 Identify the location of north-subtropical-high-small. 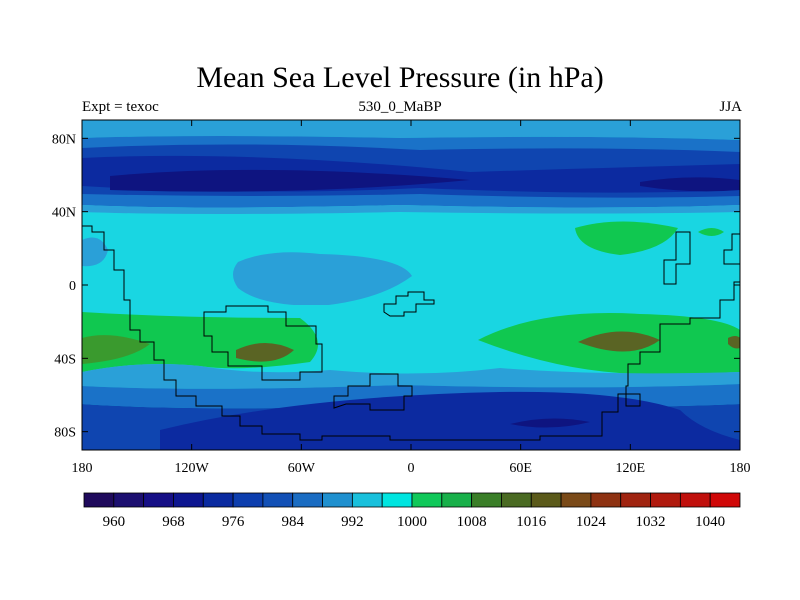
(711, 232).